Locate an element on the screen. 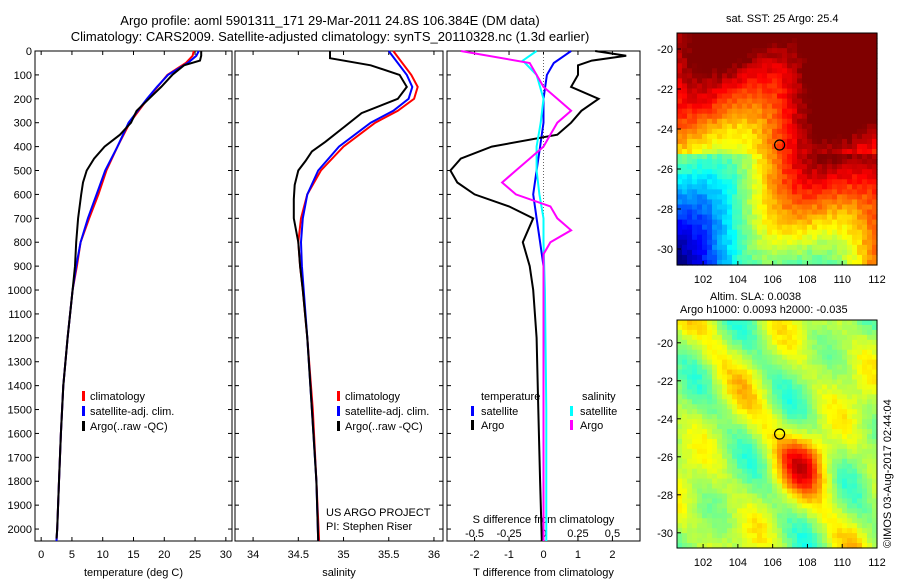 Image resolution: width=900 pixels, height=580 pixels. map-y-tick-label: -30 is located at coordinates (665, 250).